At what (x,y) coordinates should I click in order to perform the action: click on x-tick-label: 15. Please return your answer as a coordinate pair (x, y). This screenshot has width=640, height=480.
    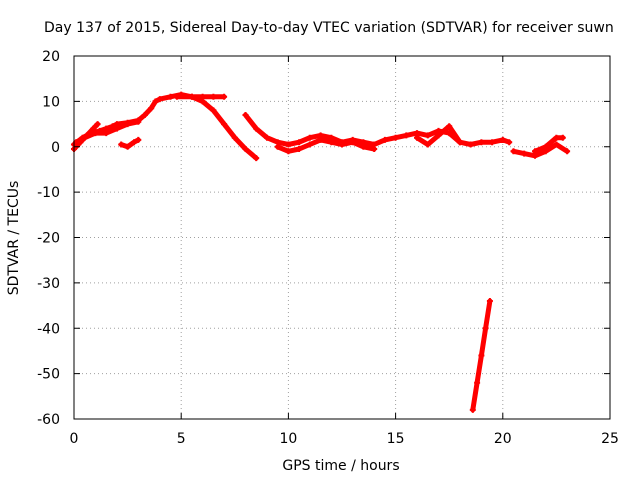
    Looking at the image, I should click on (396, 439).